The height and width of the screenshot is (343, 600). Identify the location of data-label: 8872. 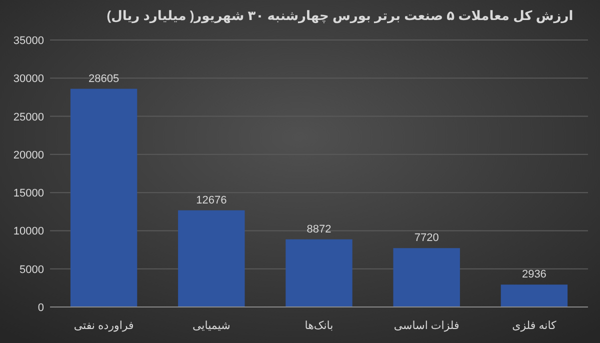
(319, 229).